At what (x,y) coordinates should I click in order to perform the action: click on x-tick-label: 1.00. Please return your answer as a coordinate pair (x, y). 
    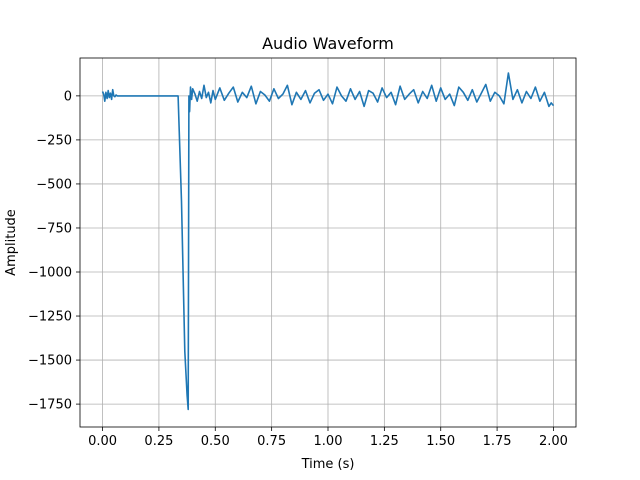
    Looking at the image, I should click on (328, 441).